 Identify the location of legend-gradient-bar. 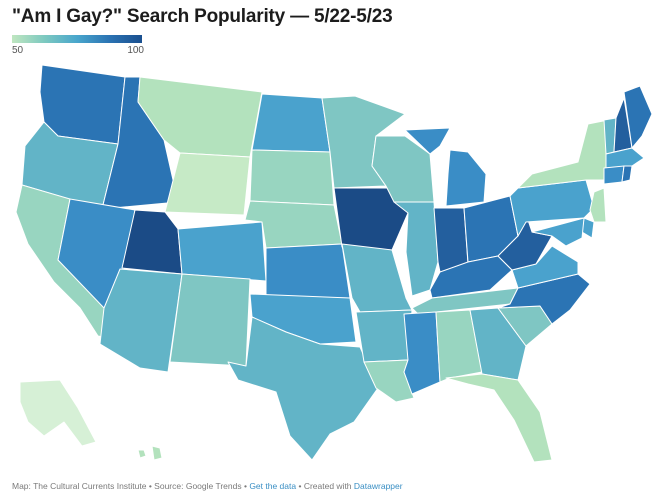
(77, 39).